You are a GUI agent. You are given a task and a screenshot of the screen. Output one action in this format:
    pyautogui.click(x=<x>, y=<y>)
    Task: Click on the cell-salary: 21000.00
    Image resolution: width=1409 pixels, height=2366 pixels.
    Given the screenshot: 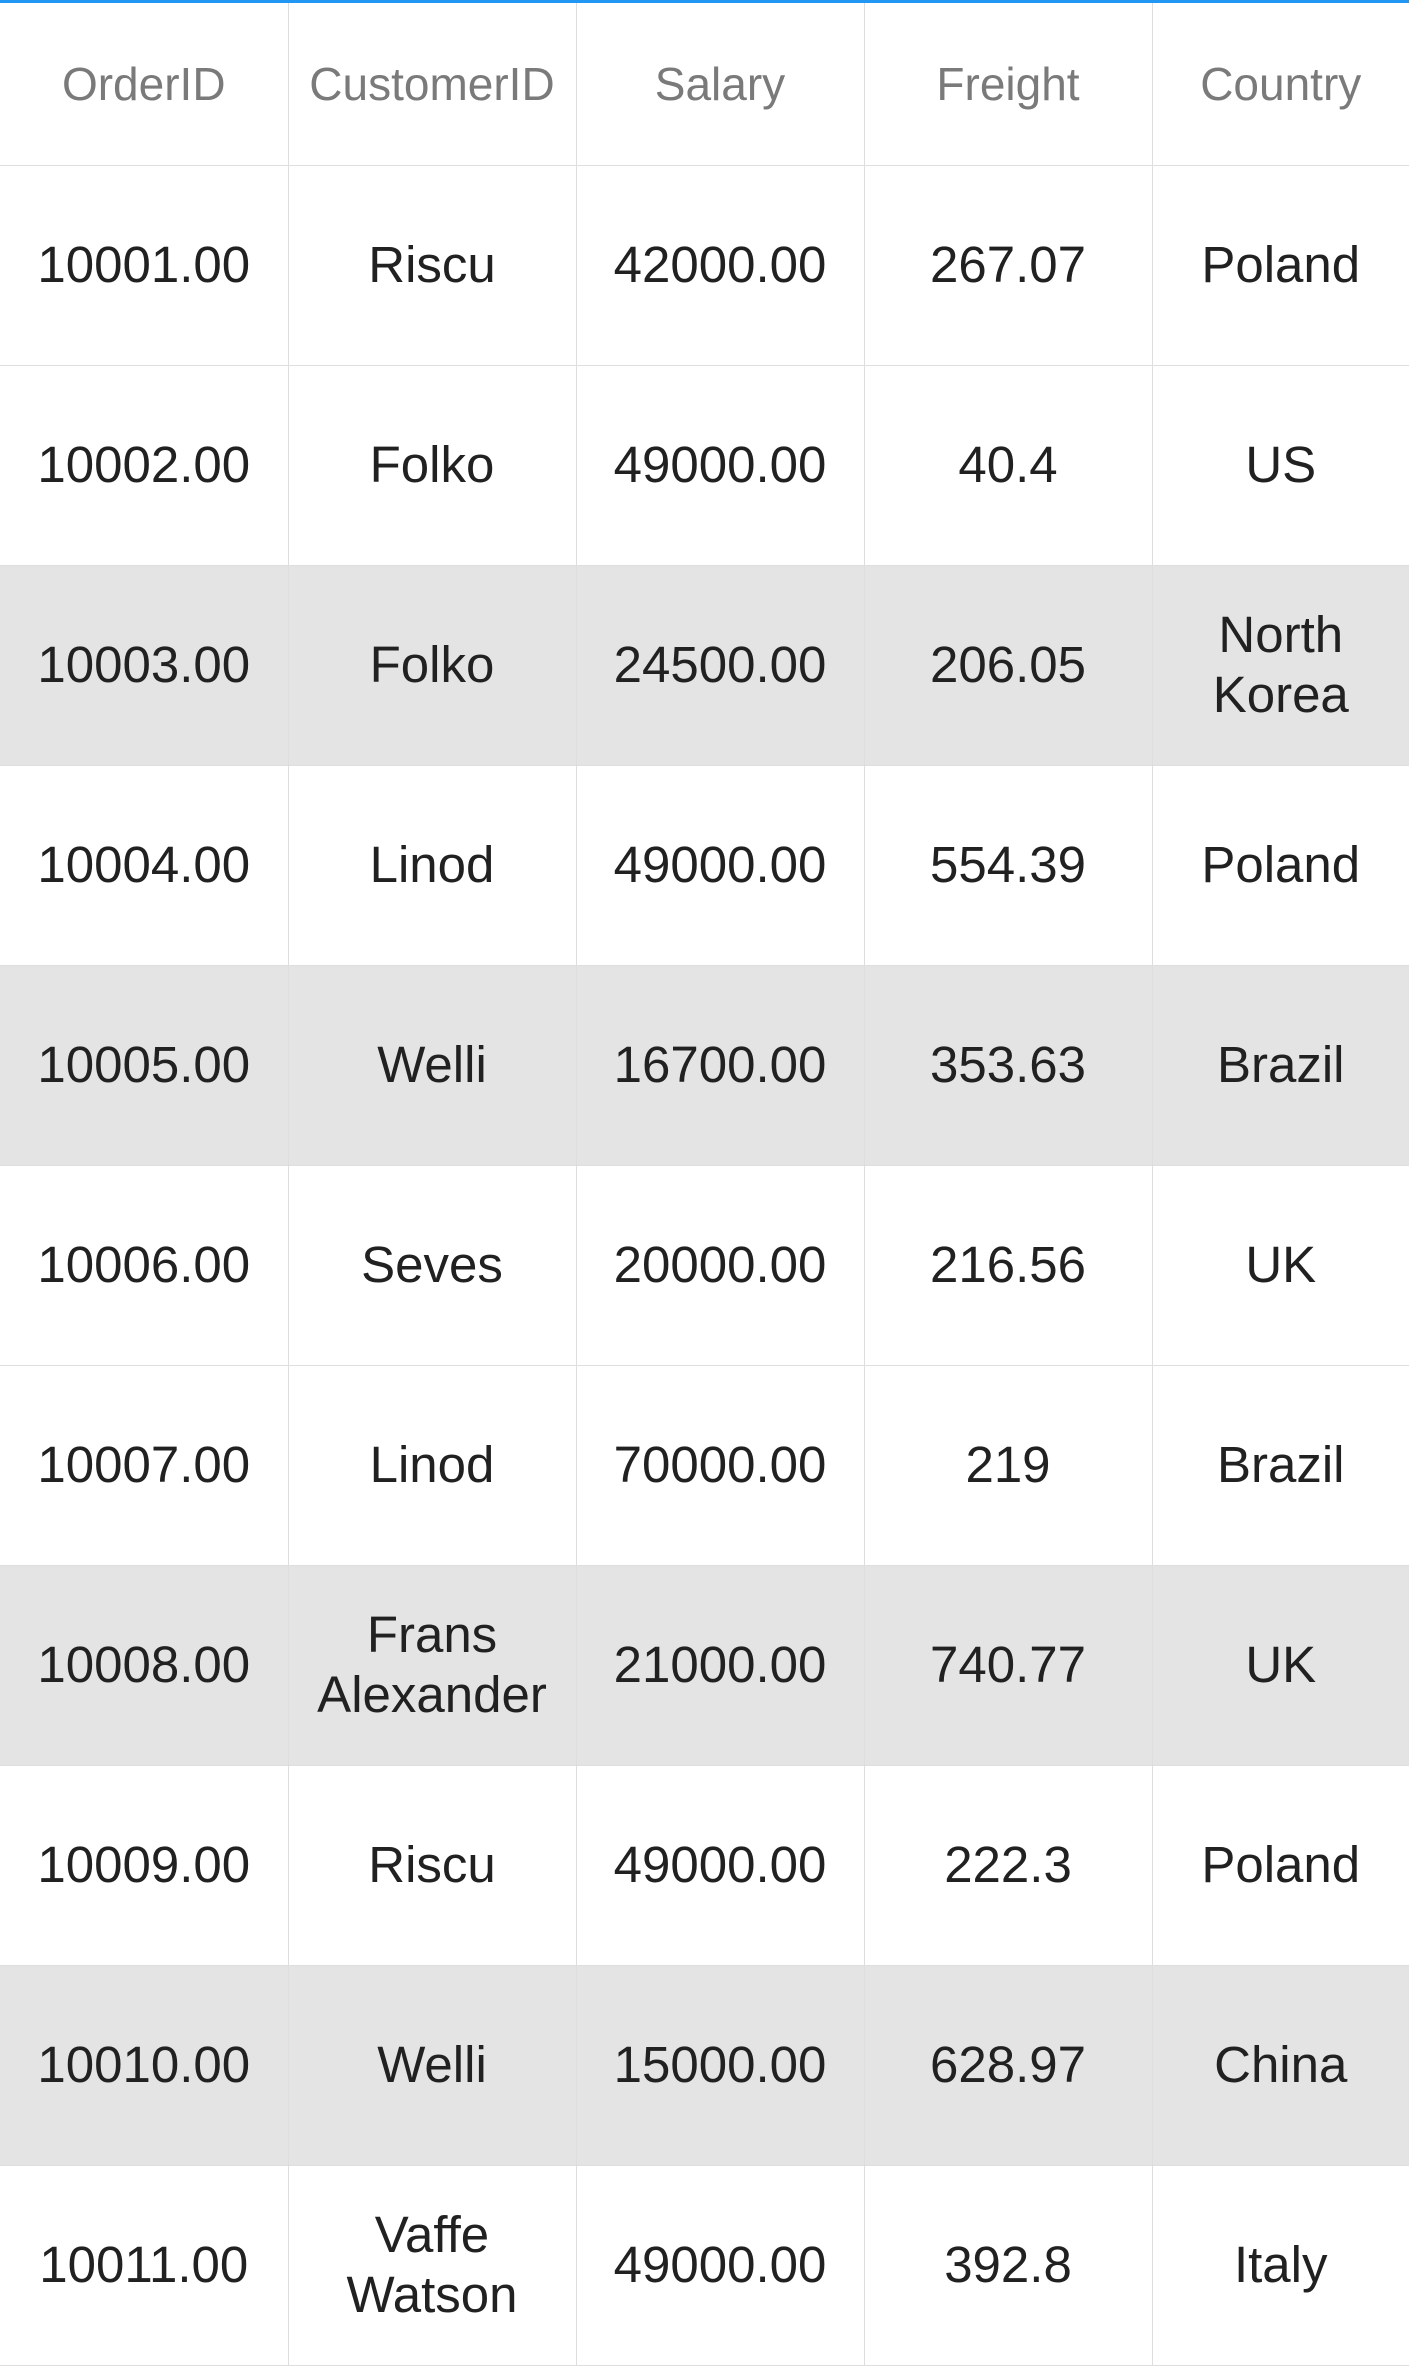 What is the action you would take?
    pyautogui.click(x=720, y=1665)
    